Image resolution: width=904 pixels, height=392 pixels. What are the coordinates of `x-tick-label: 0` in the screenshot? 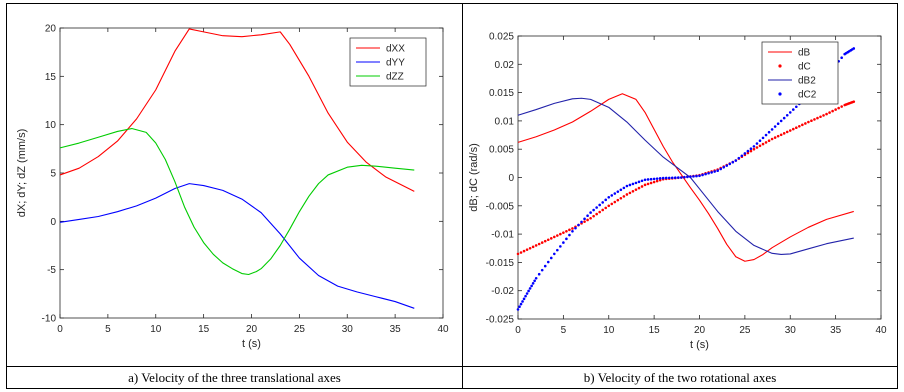 It's located at (60, 329).